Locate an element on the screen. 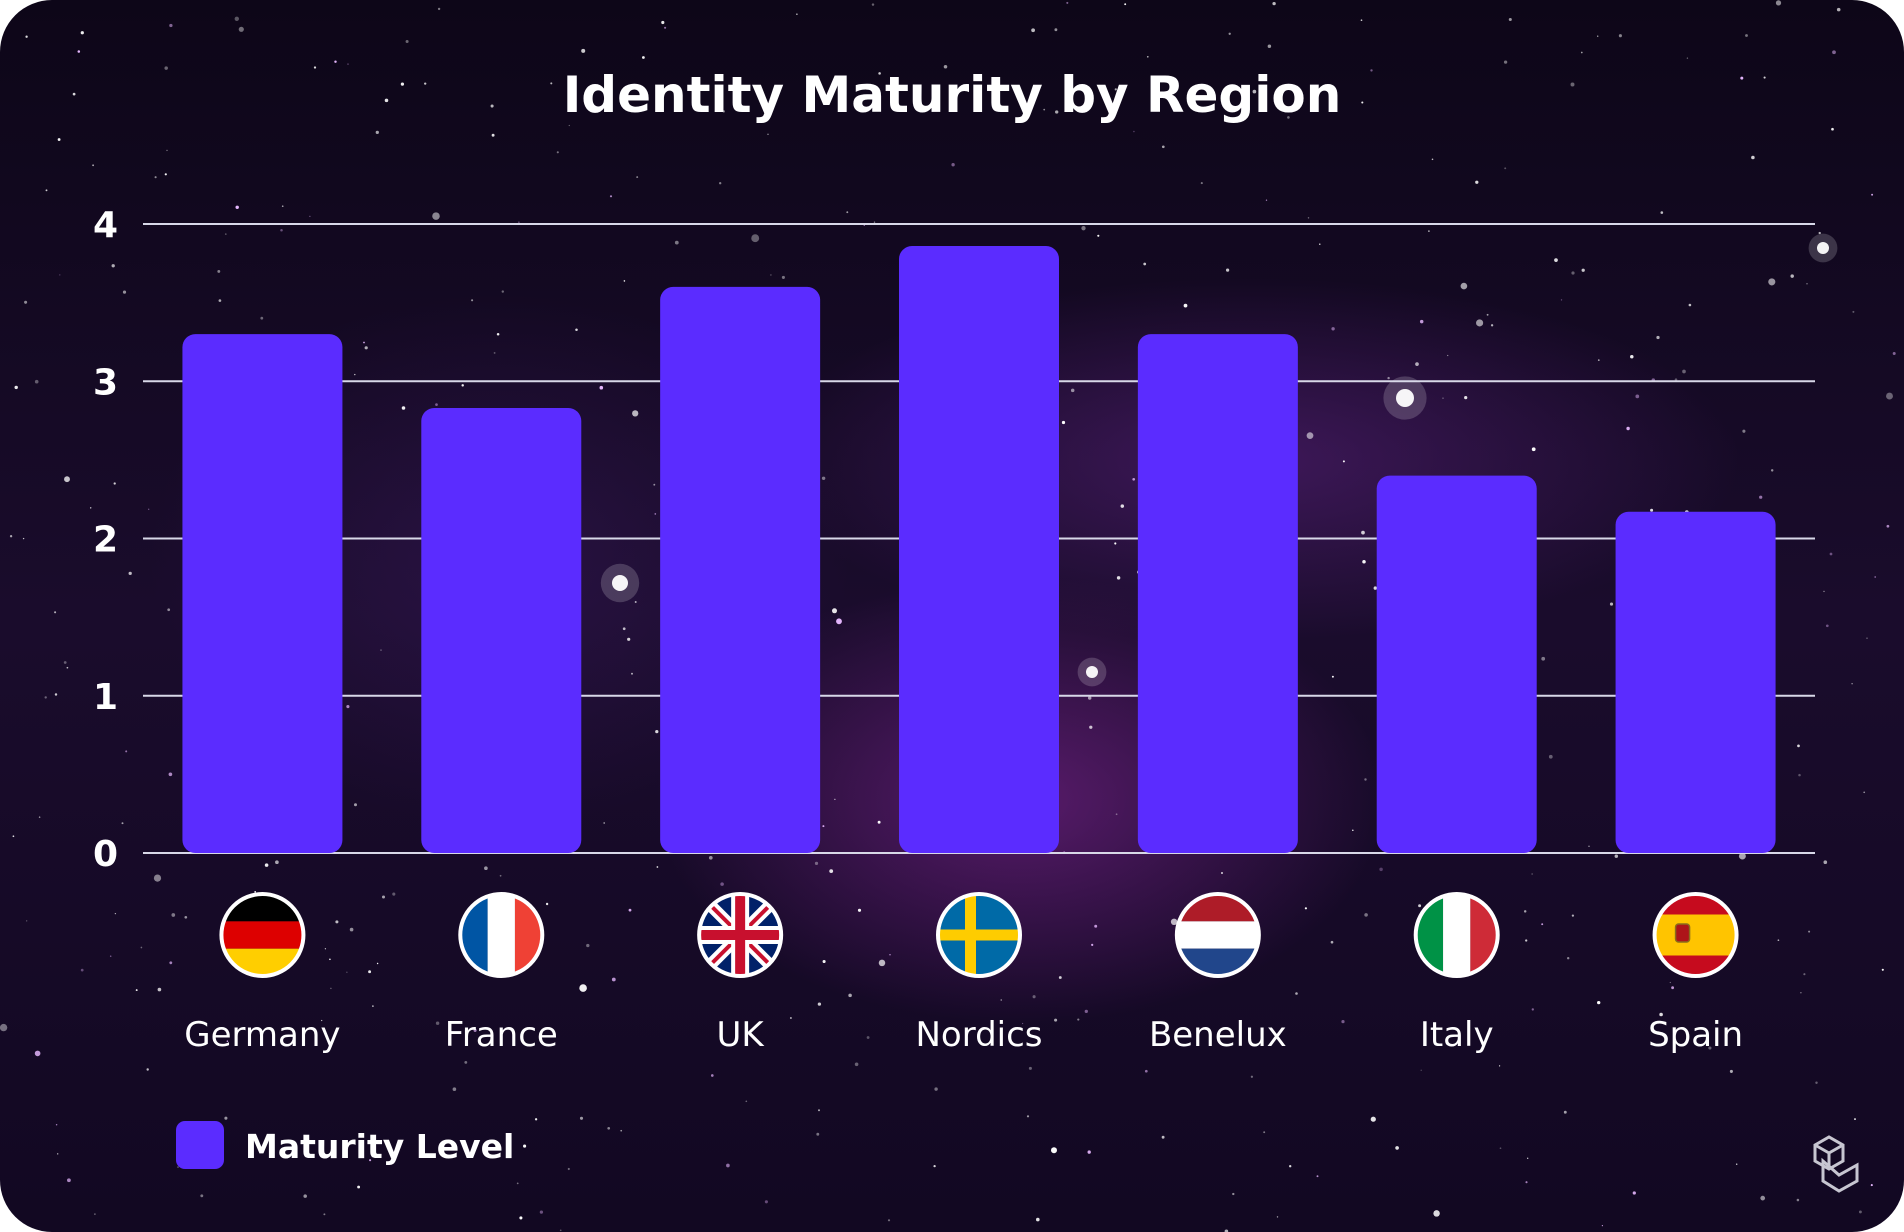 The image size is (1904, 1232). flag-germany-icon is located at coordinates (262, 935).